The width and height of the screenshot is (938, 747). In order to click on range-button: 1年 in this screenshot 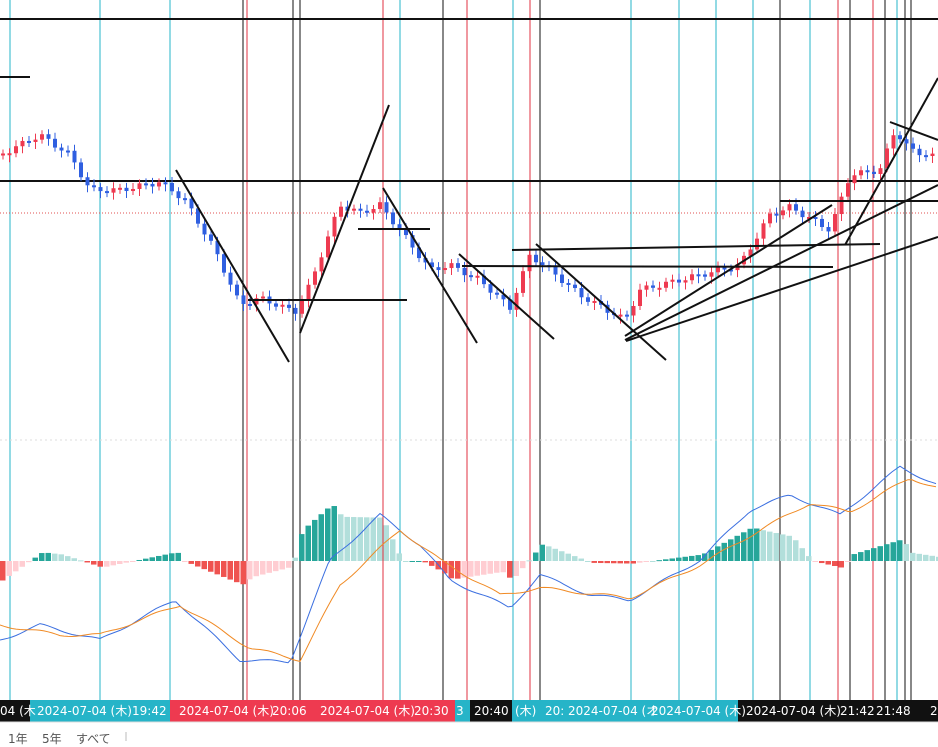, I will do `click(18, 739)`.